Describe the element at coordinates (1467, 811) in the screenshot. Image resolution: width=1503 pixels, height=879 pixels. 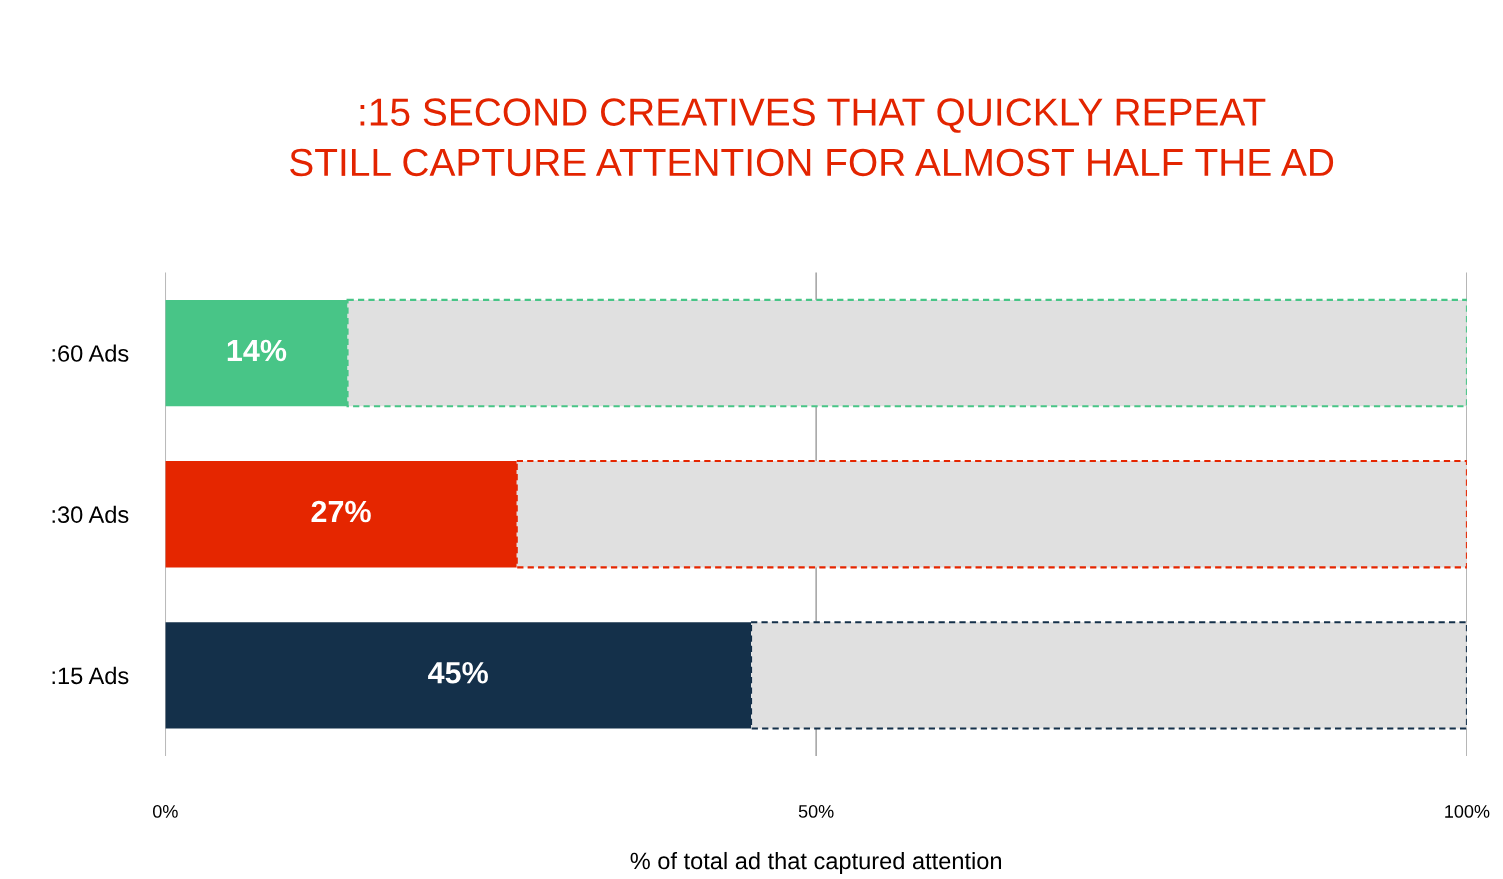
I see `x-tick-label: 100%` at that location.